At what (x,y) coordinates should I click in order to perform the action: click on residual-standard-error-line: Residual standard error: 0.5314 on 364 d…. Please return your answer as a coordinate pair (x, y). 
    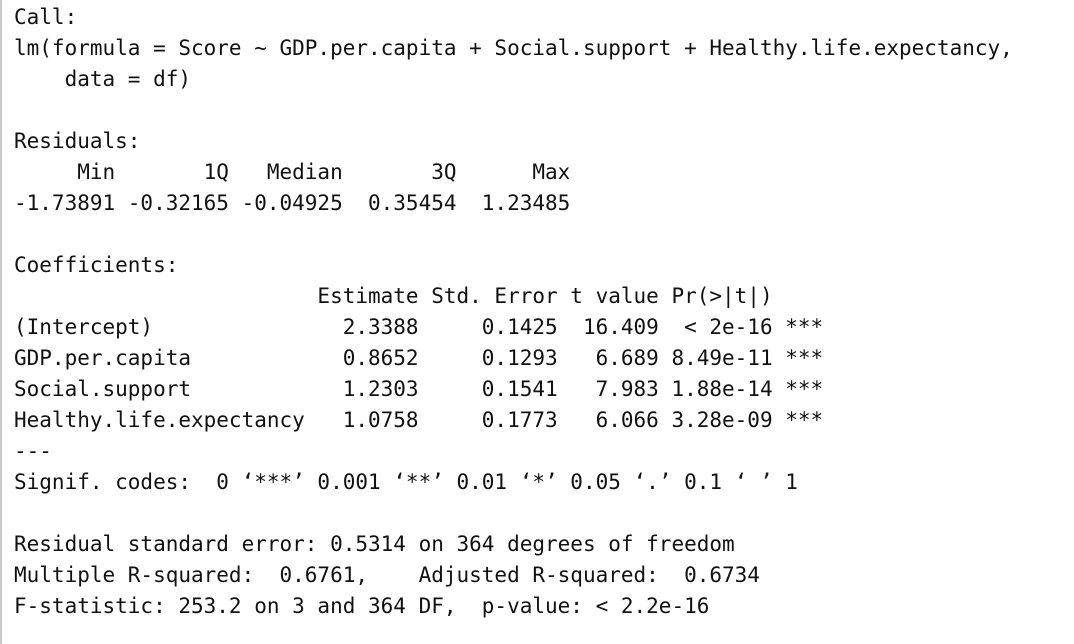
    Looking at the image, I should click on (374, 544).